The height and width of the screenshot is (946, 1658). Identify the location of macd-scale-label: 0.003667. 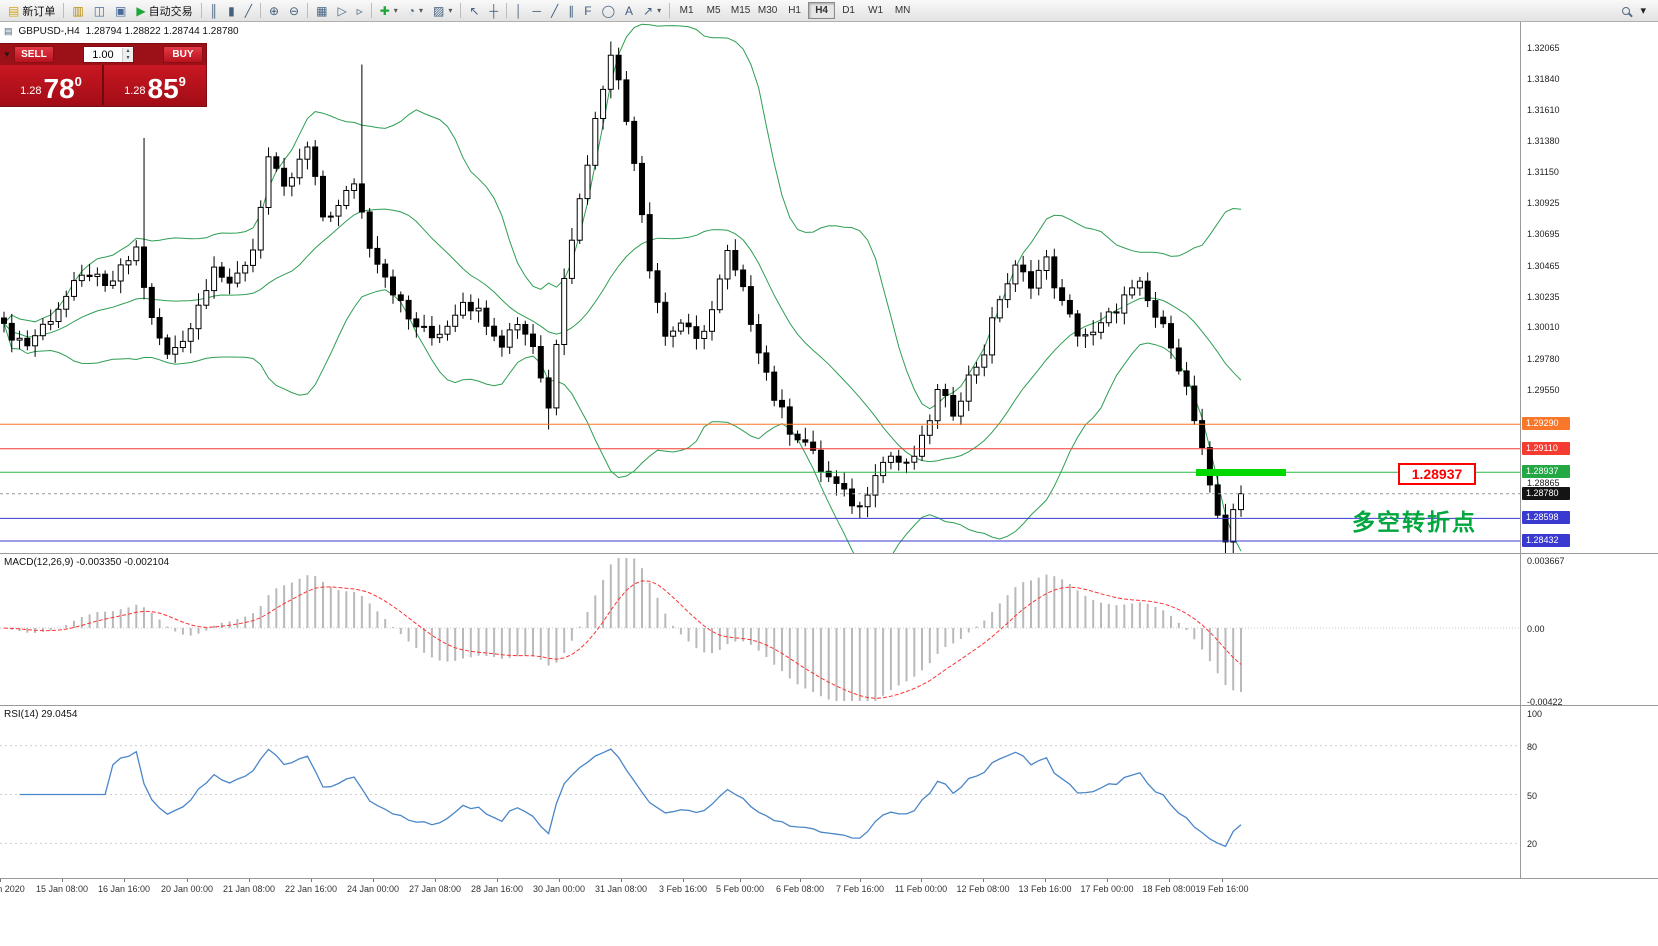
(1546, 561).